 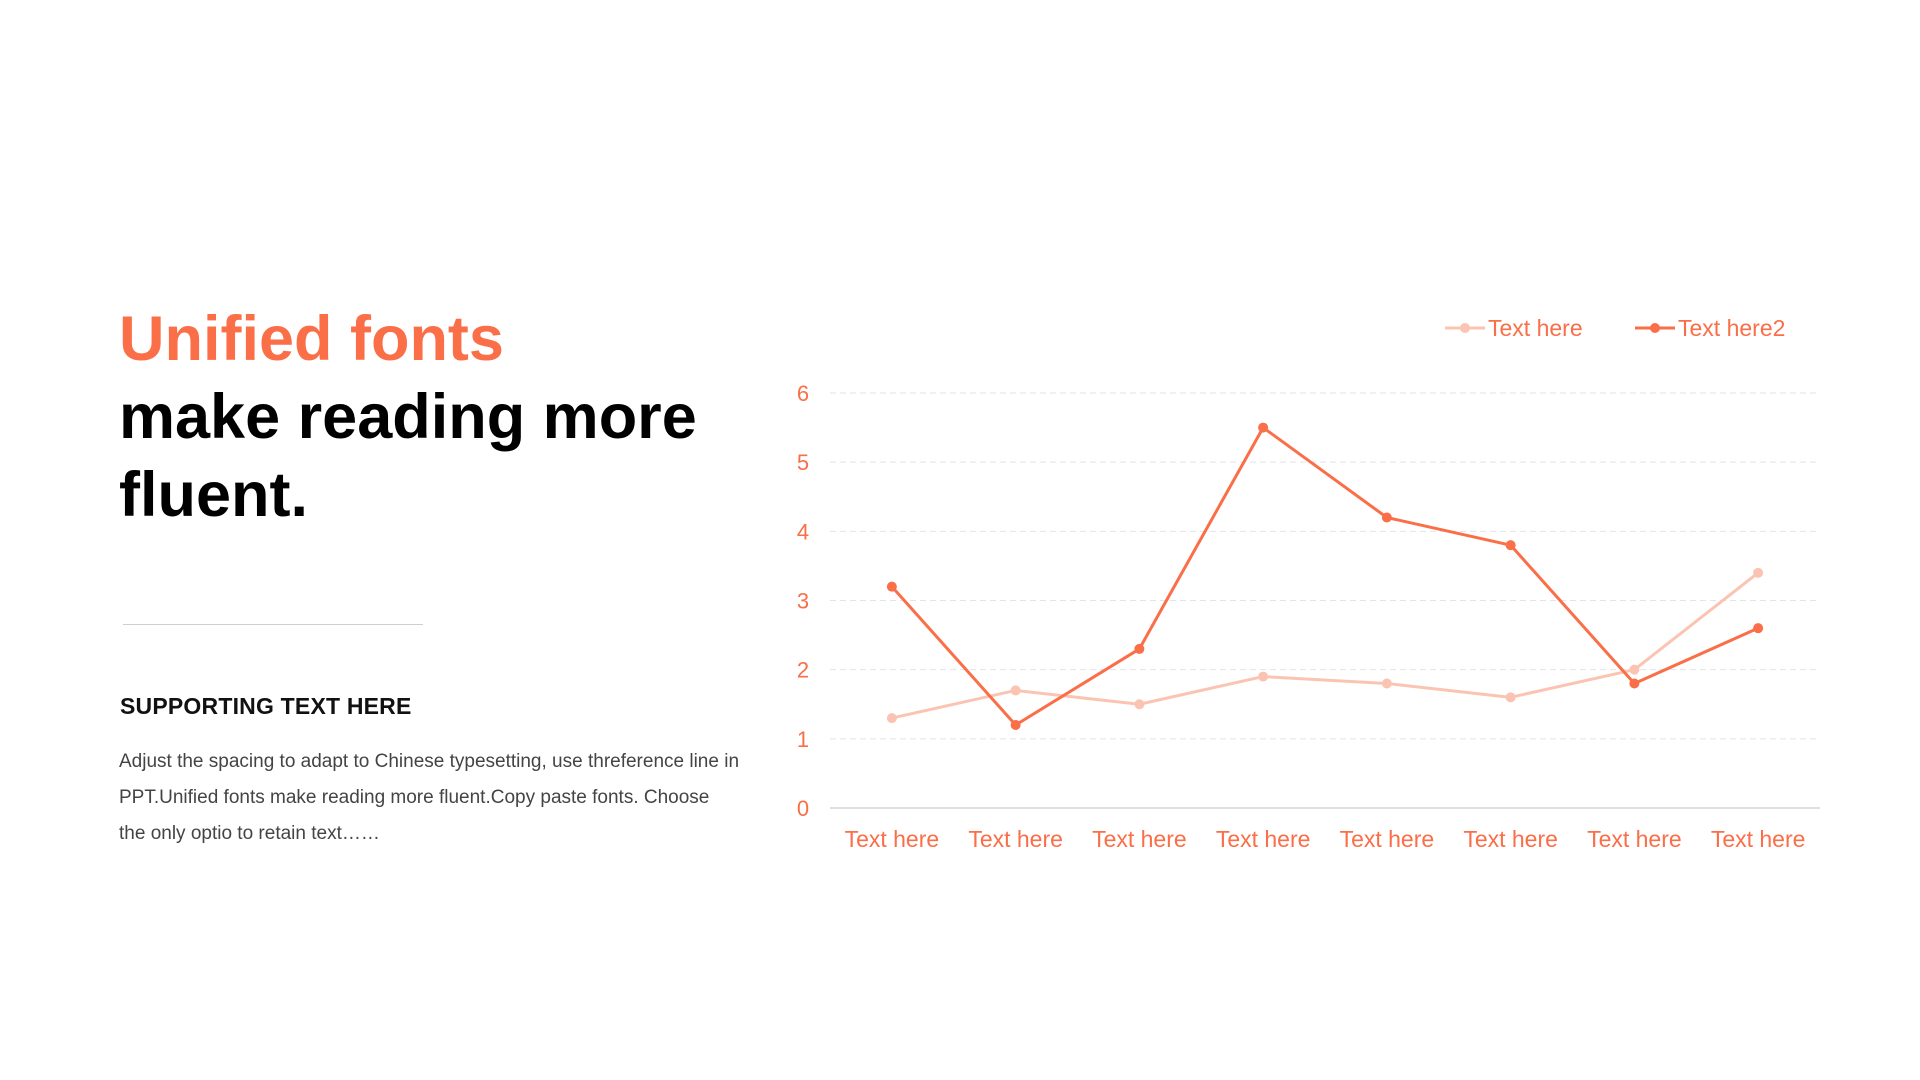 What do you see at coordinates (1615, 328) in the screenshot?
I see `legend: Text here Text here2` at bounding box center [1615, 328].